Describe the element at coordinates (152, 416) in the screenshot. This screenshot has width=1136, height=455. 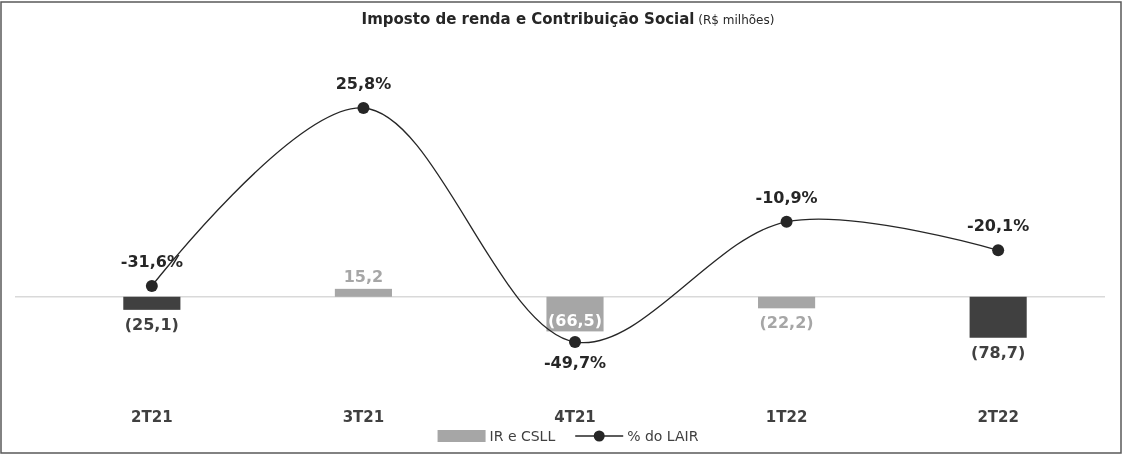
I see `x-tick-label: 2T21` at that location.